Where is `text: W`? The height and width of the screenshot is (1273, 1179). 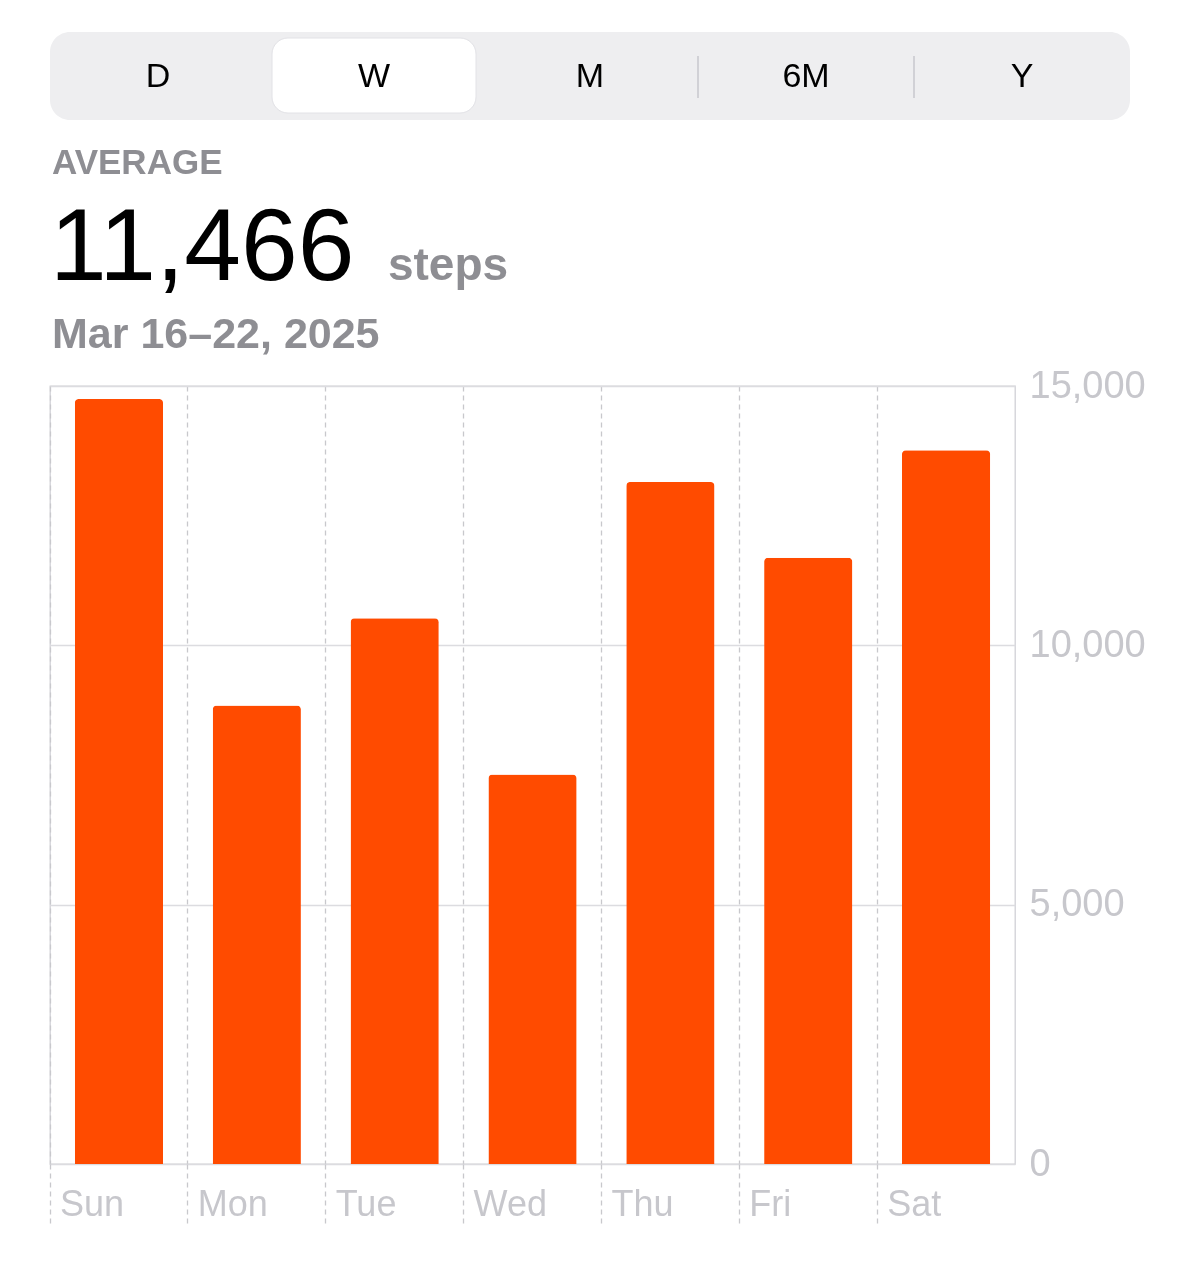 text: W is located at coordinates (374, 75).